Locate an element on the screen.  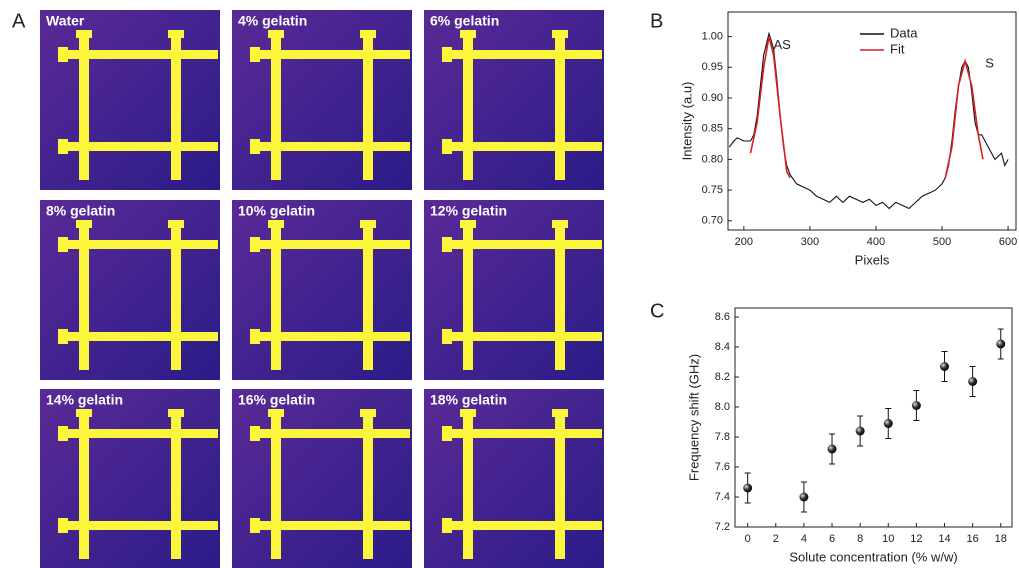
y-tick-label: 7.4 is located at coordinates (722, 497).